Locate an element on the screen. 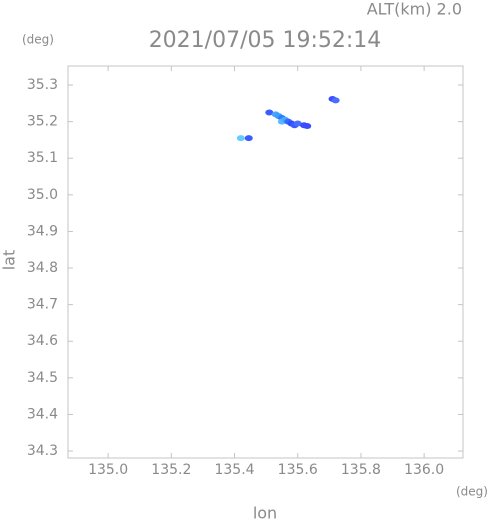 Image resolution: width=491 pixels, height=521 pixels. y-tick-label: 34.9 is located at coordinates (42, 231).